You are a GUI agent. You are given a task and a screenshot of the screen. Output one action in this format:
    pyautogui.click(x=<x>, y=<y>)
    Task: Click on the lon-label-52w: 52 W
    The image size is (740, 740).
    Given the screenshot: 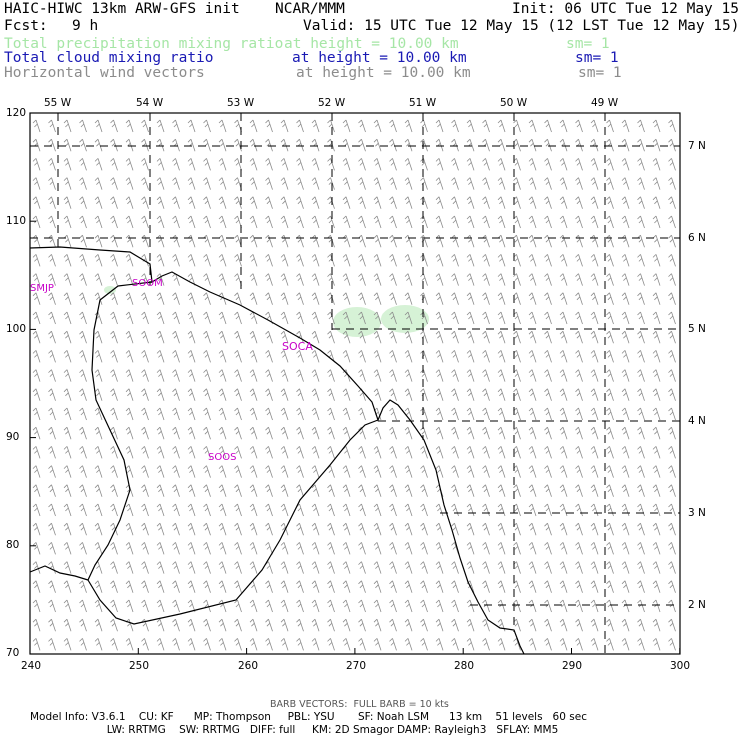 What is the action you would take?
    pyautogui.click(x=332, y=103)
    